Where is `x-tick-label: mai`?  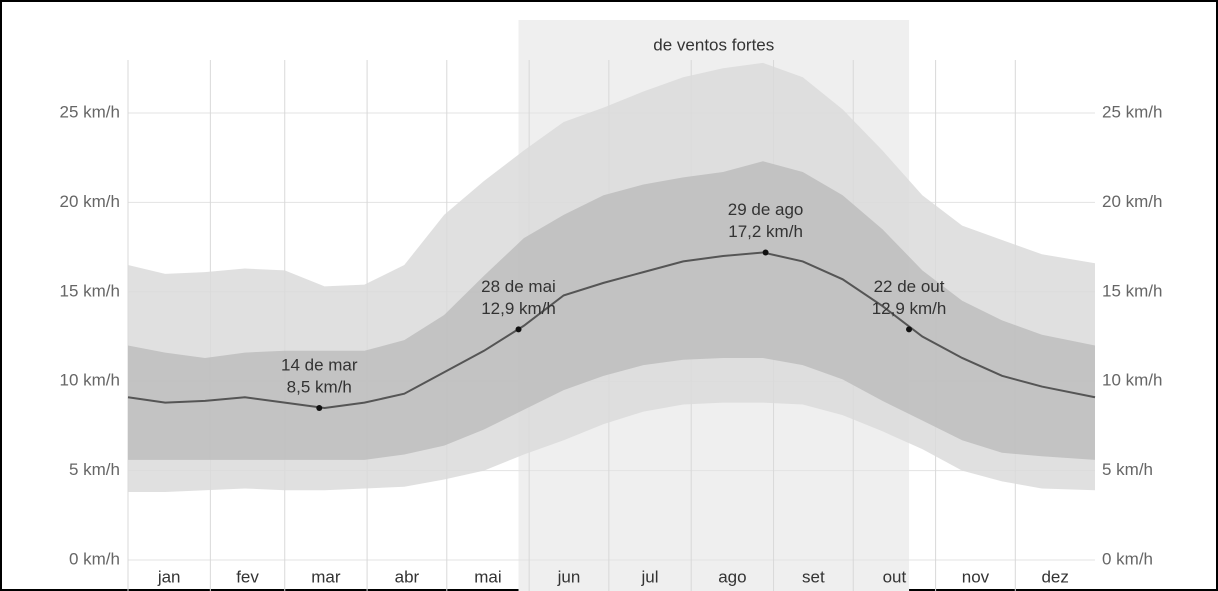 x-tick-label: mai is located at coordinates (487, 576).